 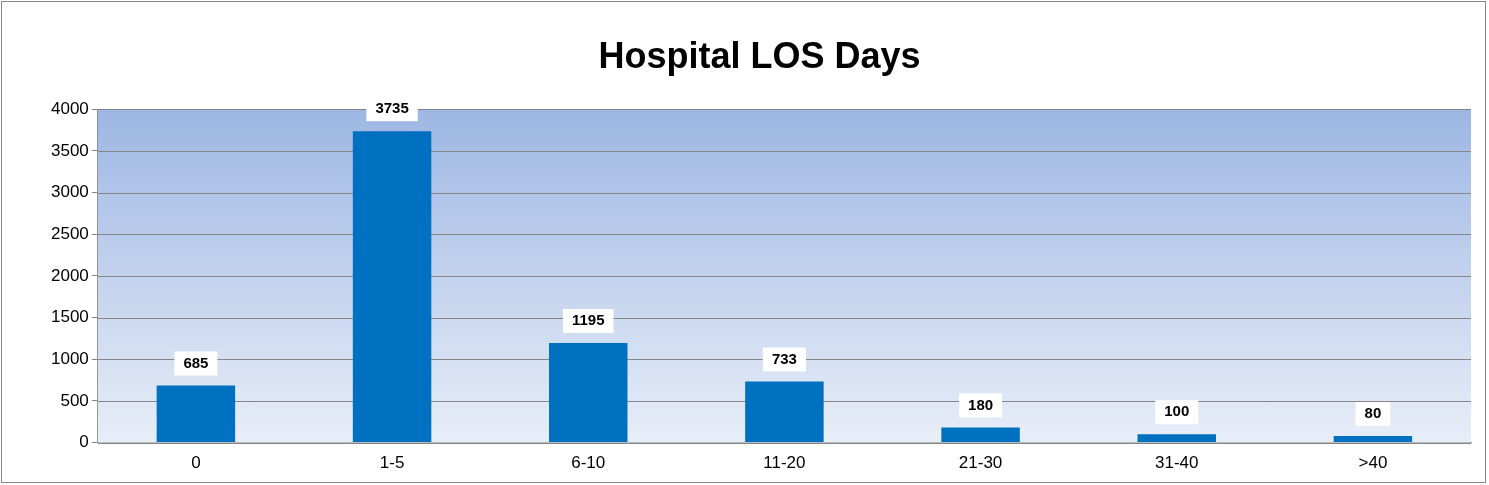 What do you see at coordinates (784, 358) in the screenshot?
I see `data-label: 733` at bounding box center [784, 358].